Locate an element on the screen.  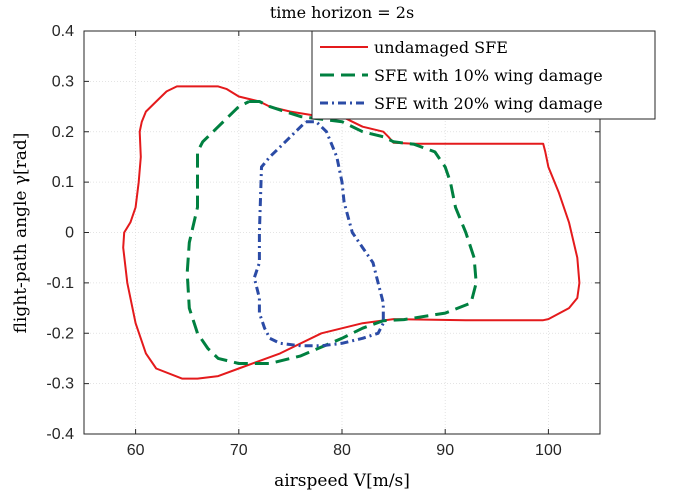
x-axis-label: airspeed V[m/s] is located at coordinates (342, 481).